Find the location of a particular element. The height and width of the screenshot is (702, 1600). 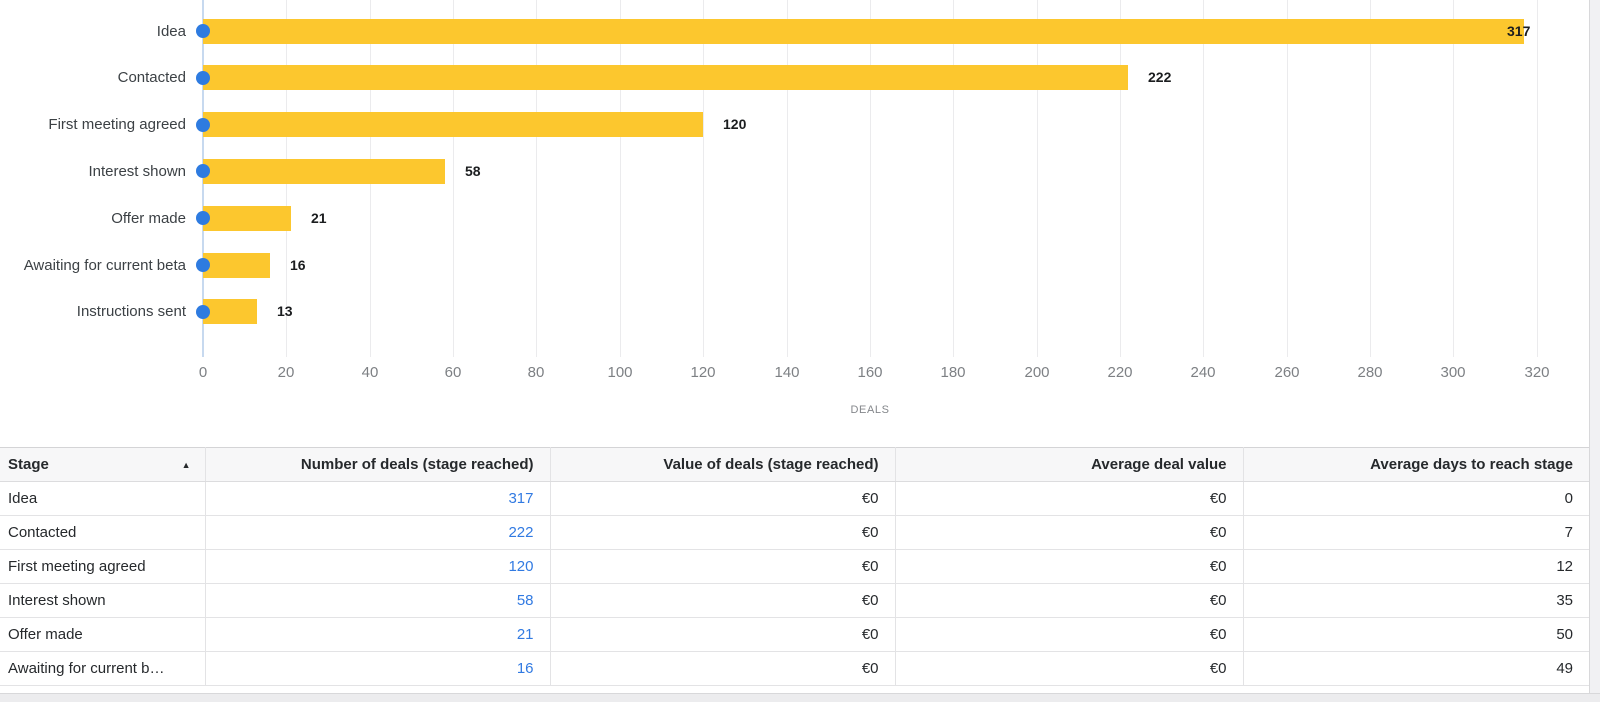

deal-count-link: 222 is located at coordinates (521, 532).